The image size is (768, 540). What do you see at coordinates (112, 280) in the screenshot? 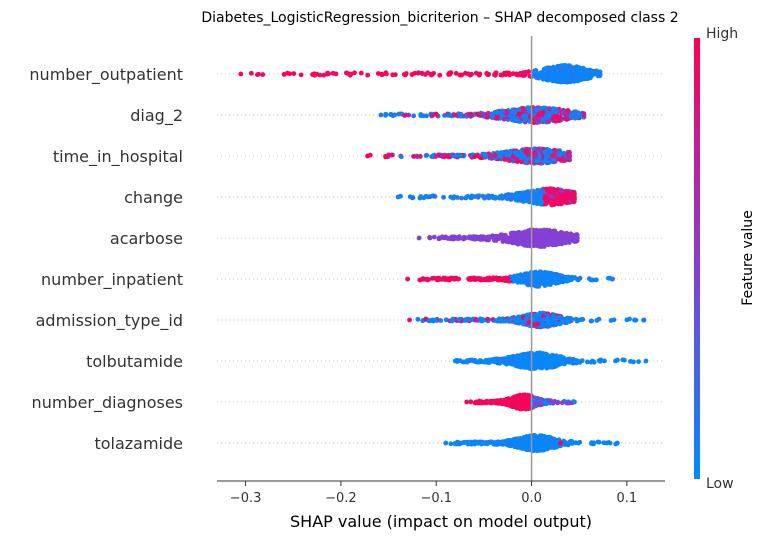
I see `feature-label: number_inpatient` at bounding box center [112, 280].